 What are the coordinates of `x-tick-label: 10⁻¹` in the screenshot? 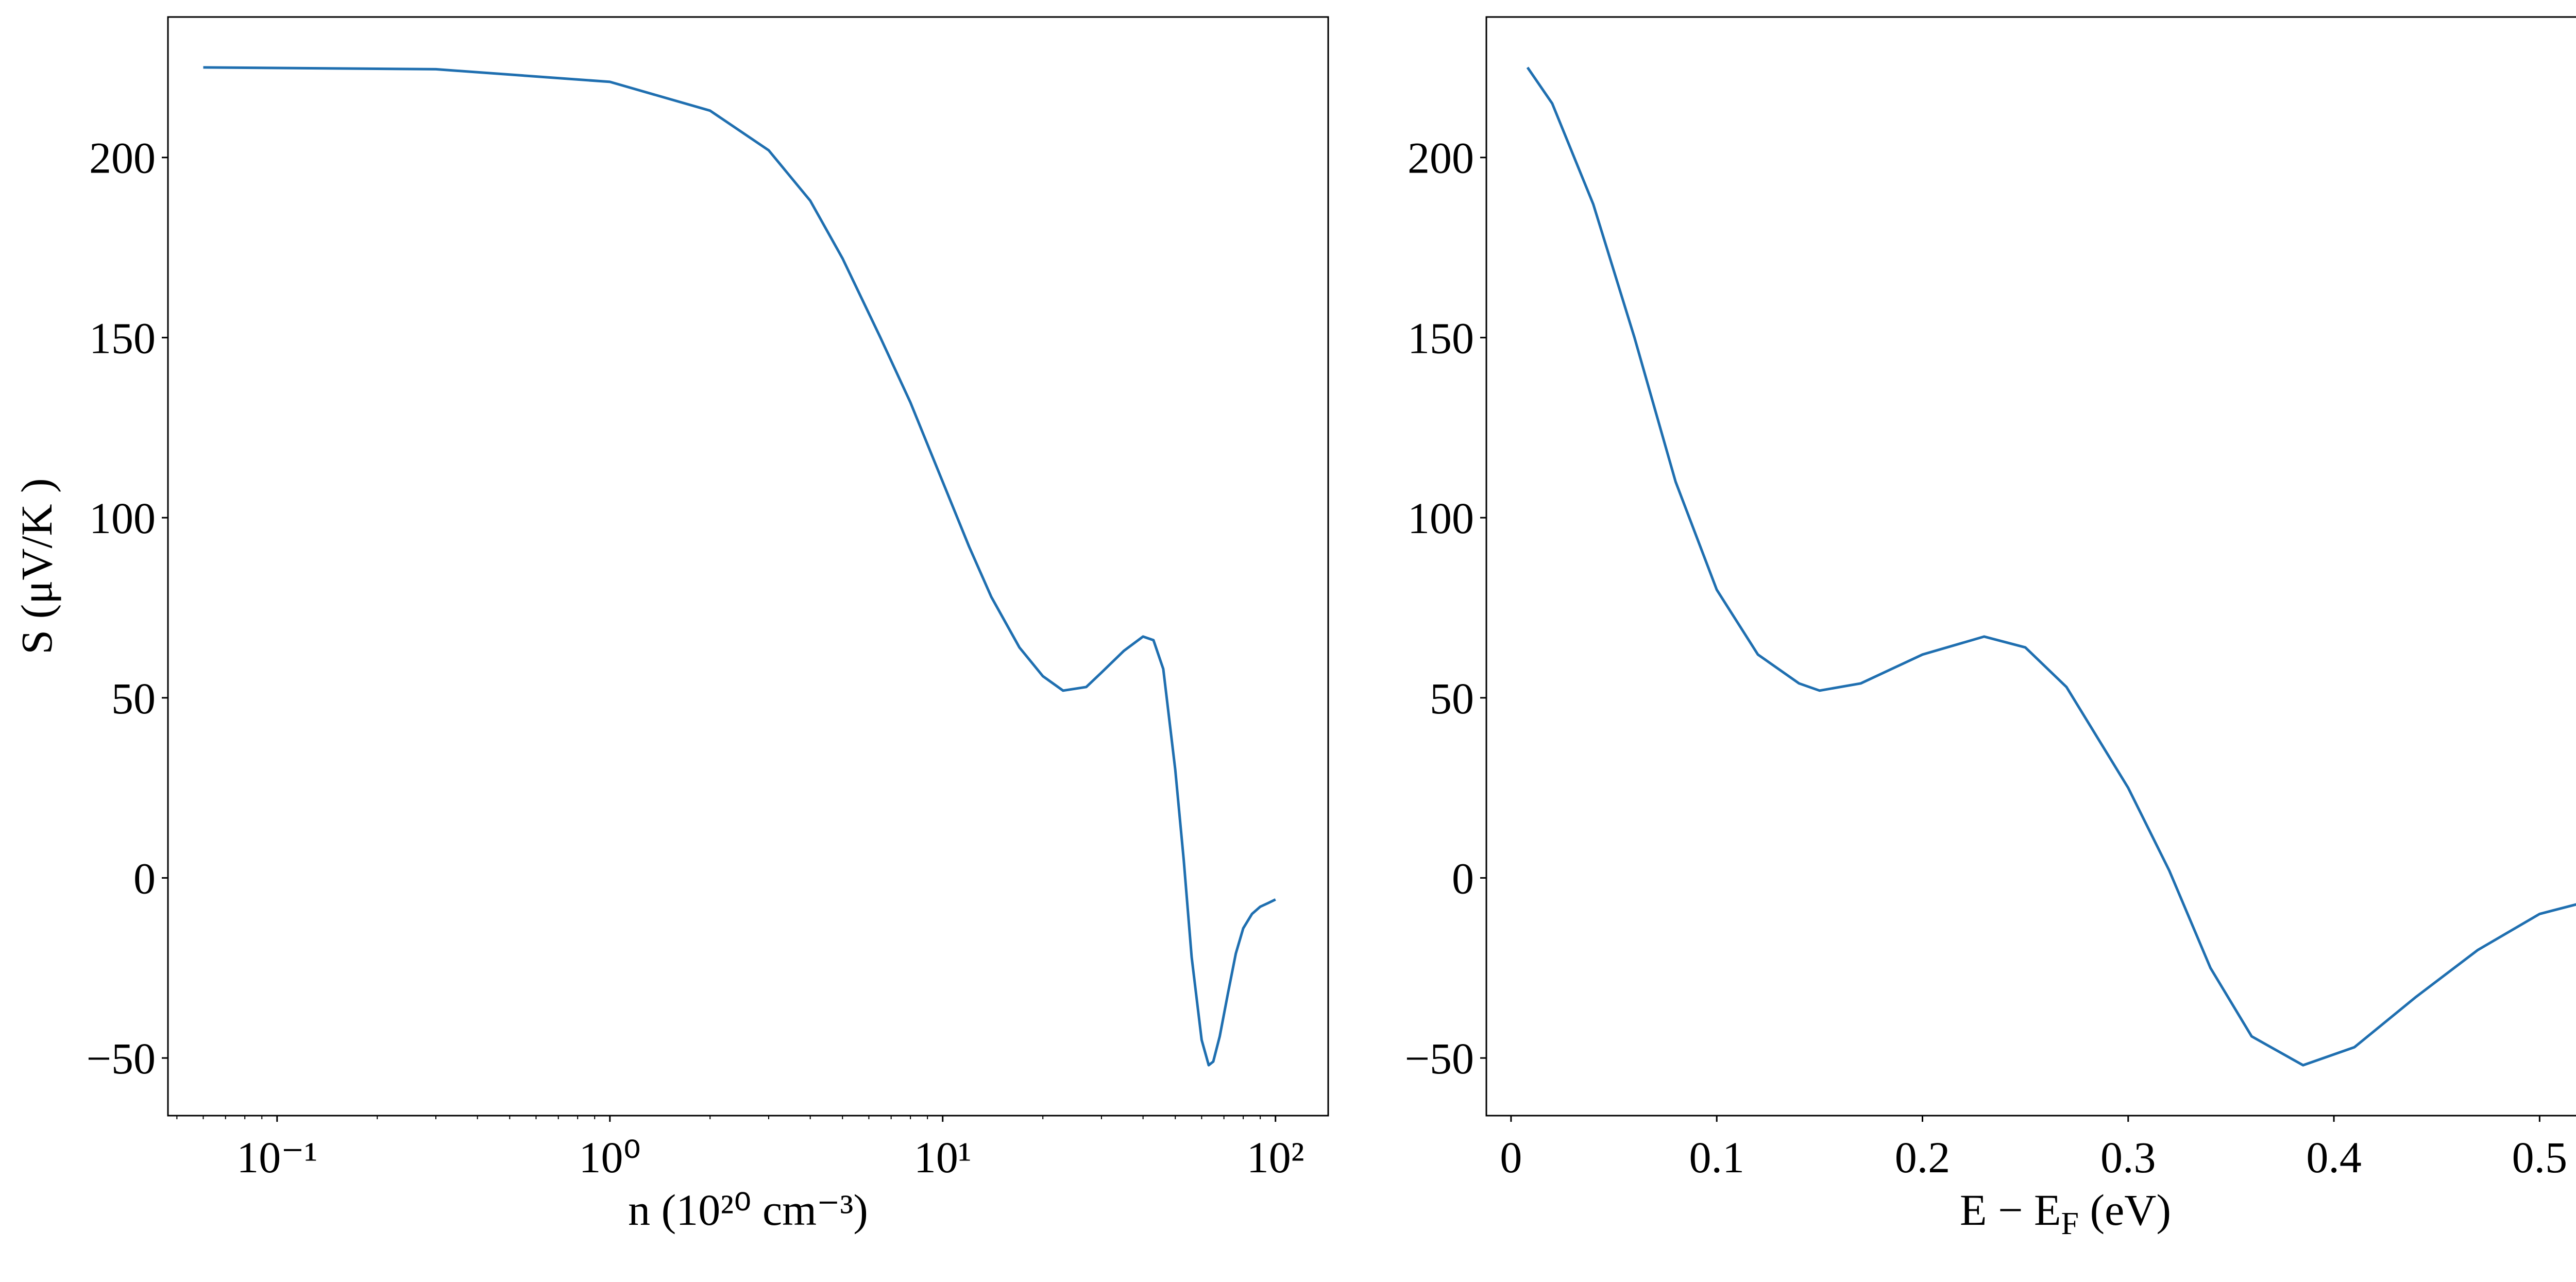 It's located at (276, 1157).